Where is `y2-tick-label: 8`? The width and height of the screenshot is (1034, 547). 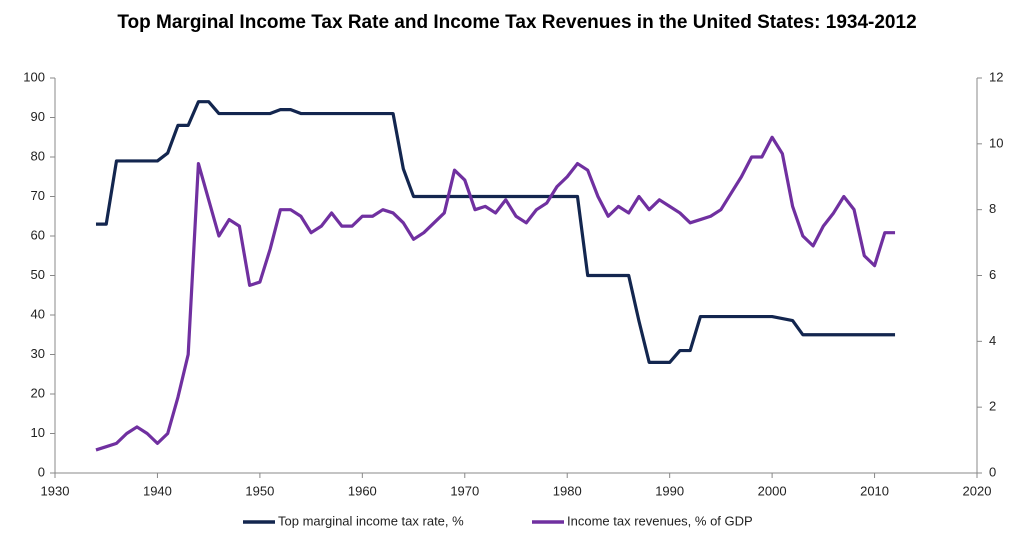
y2-tick-label: 8 is located at coordinates (992, 208).